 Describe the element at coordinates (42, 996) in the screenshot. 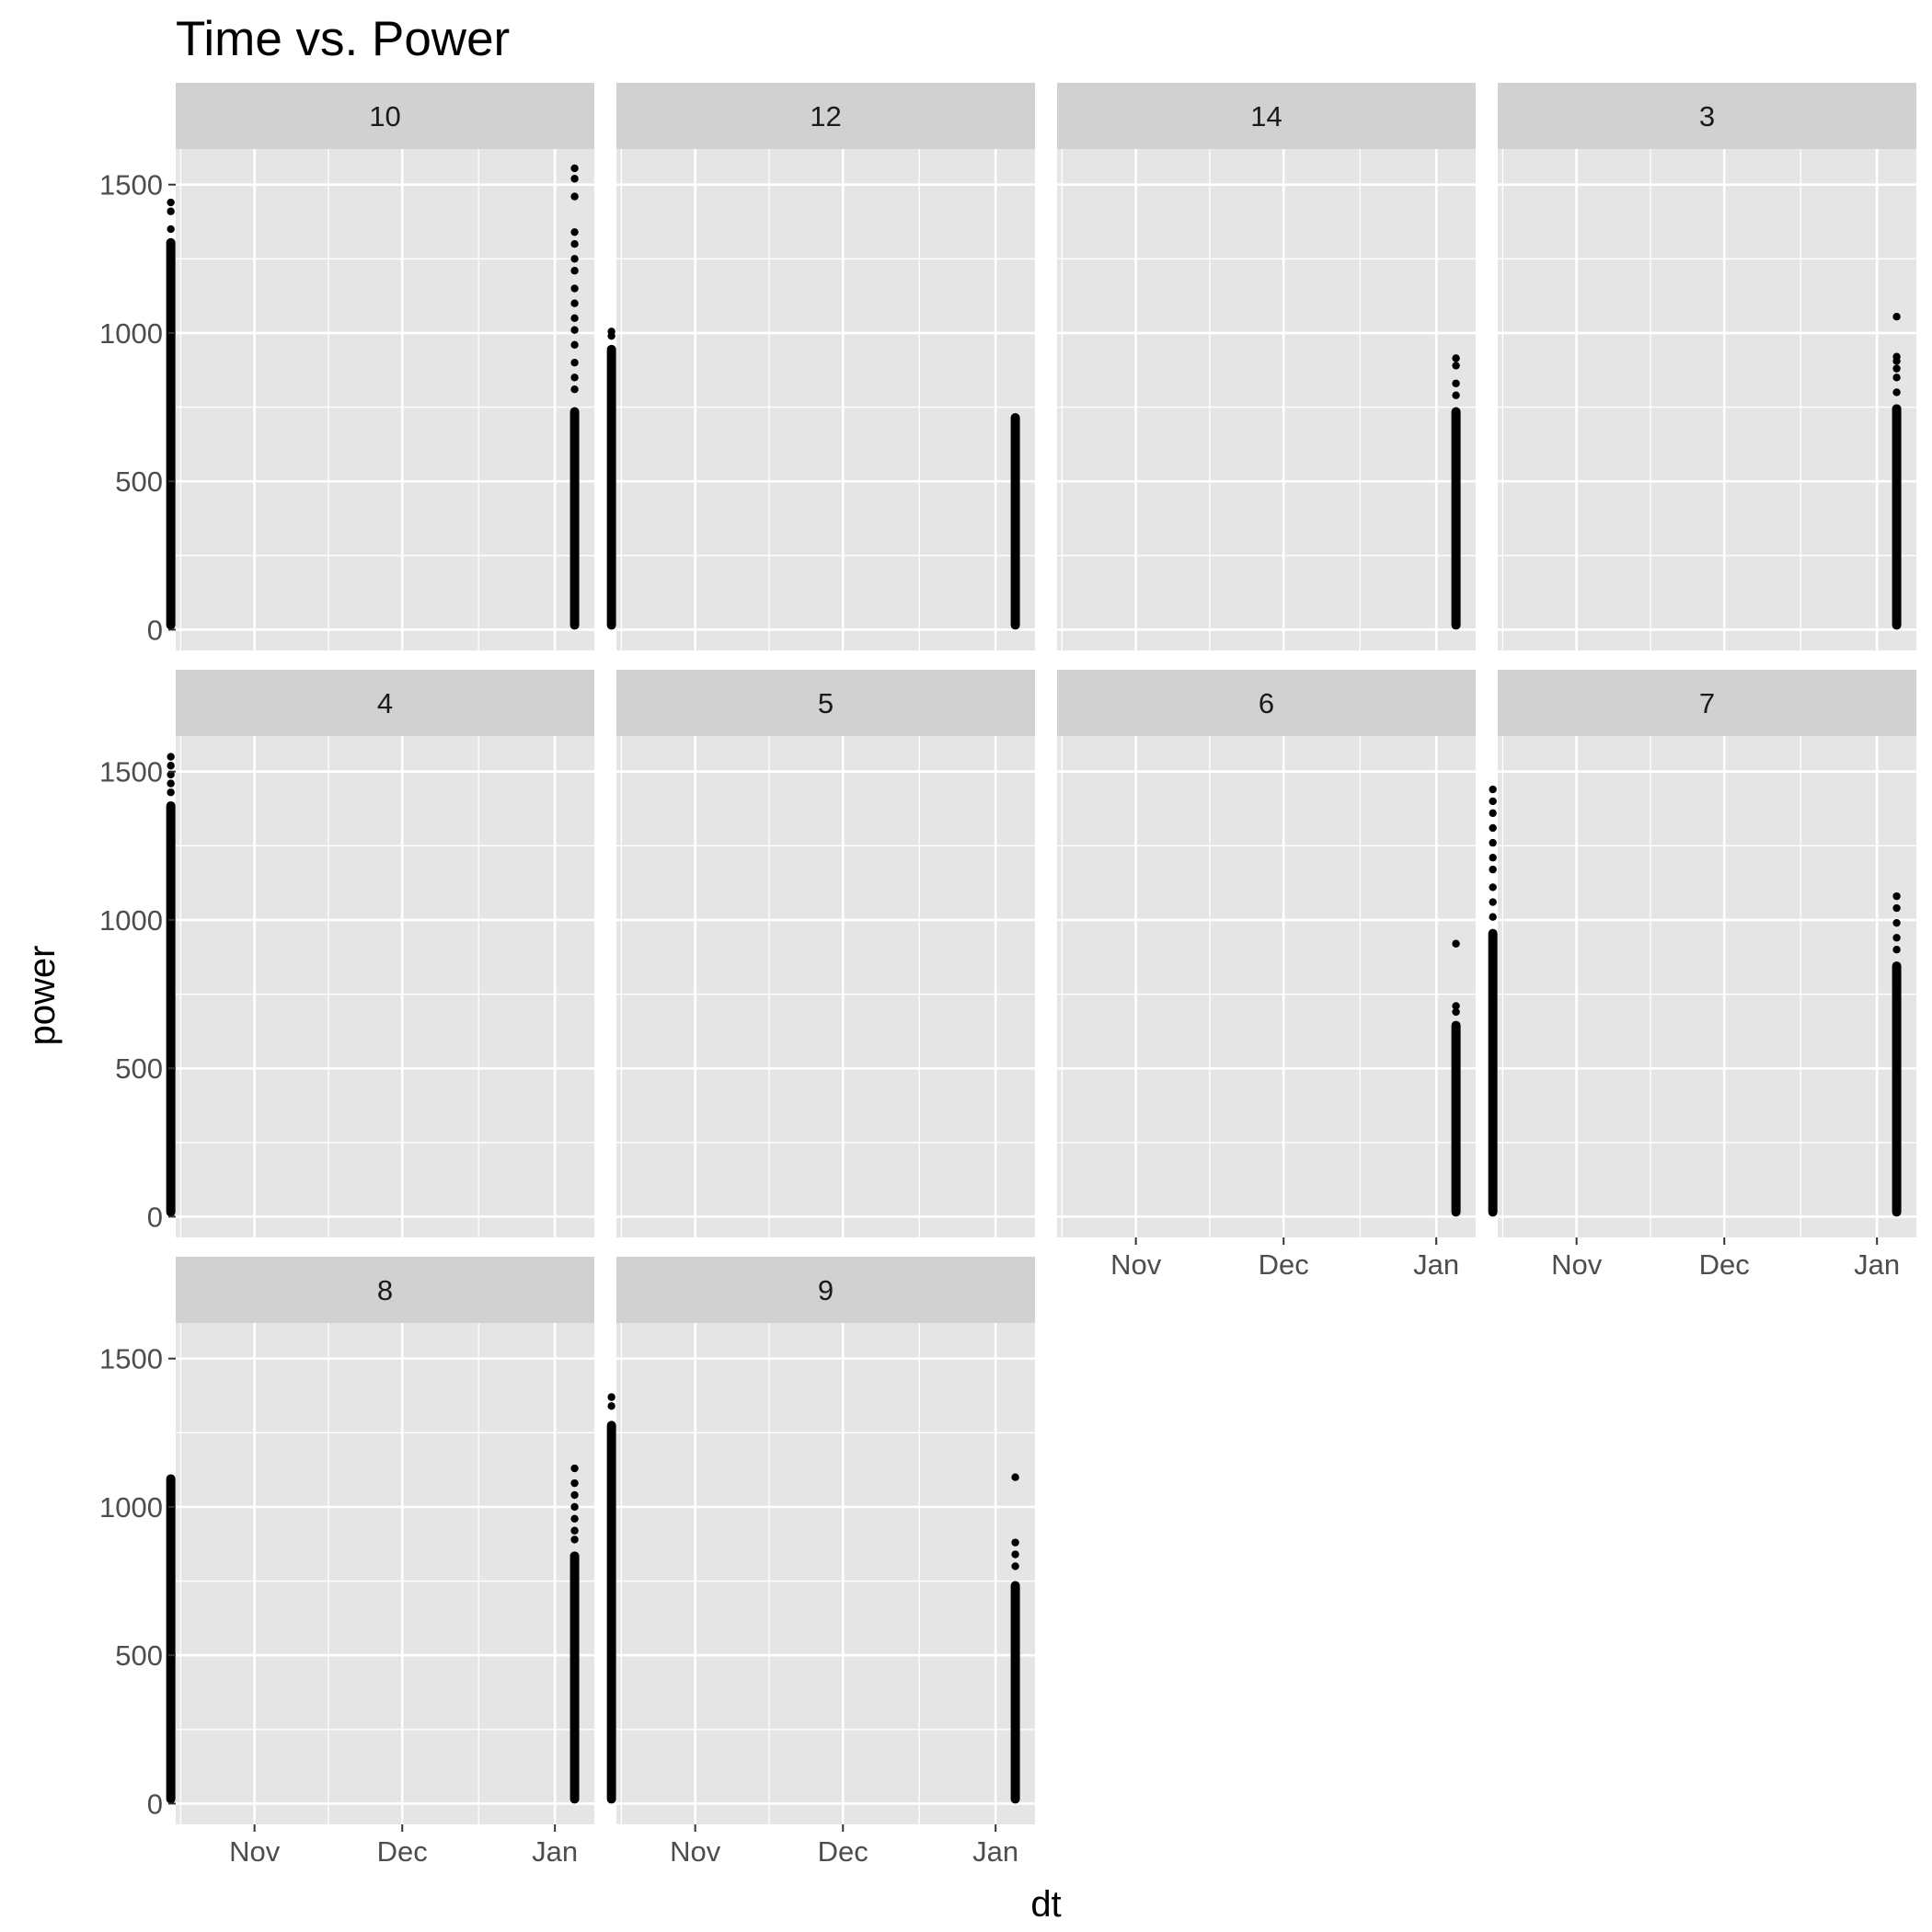

I see `y-axis-title: power` at that location.